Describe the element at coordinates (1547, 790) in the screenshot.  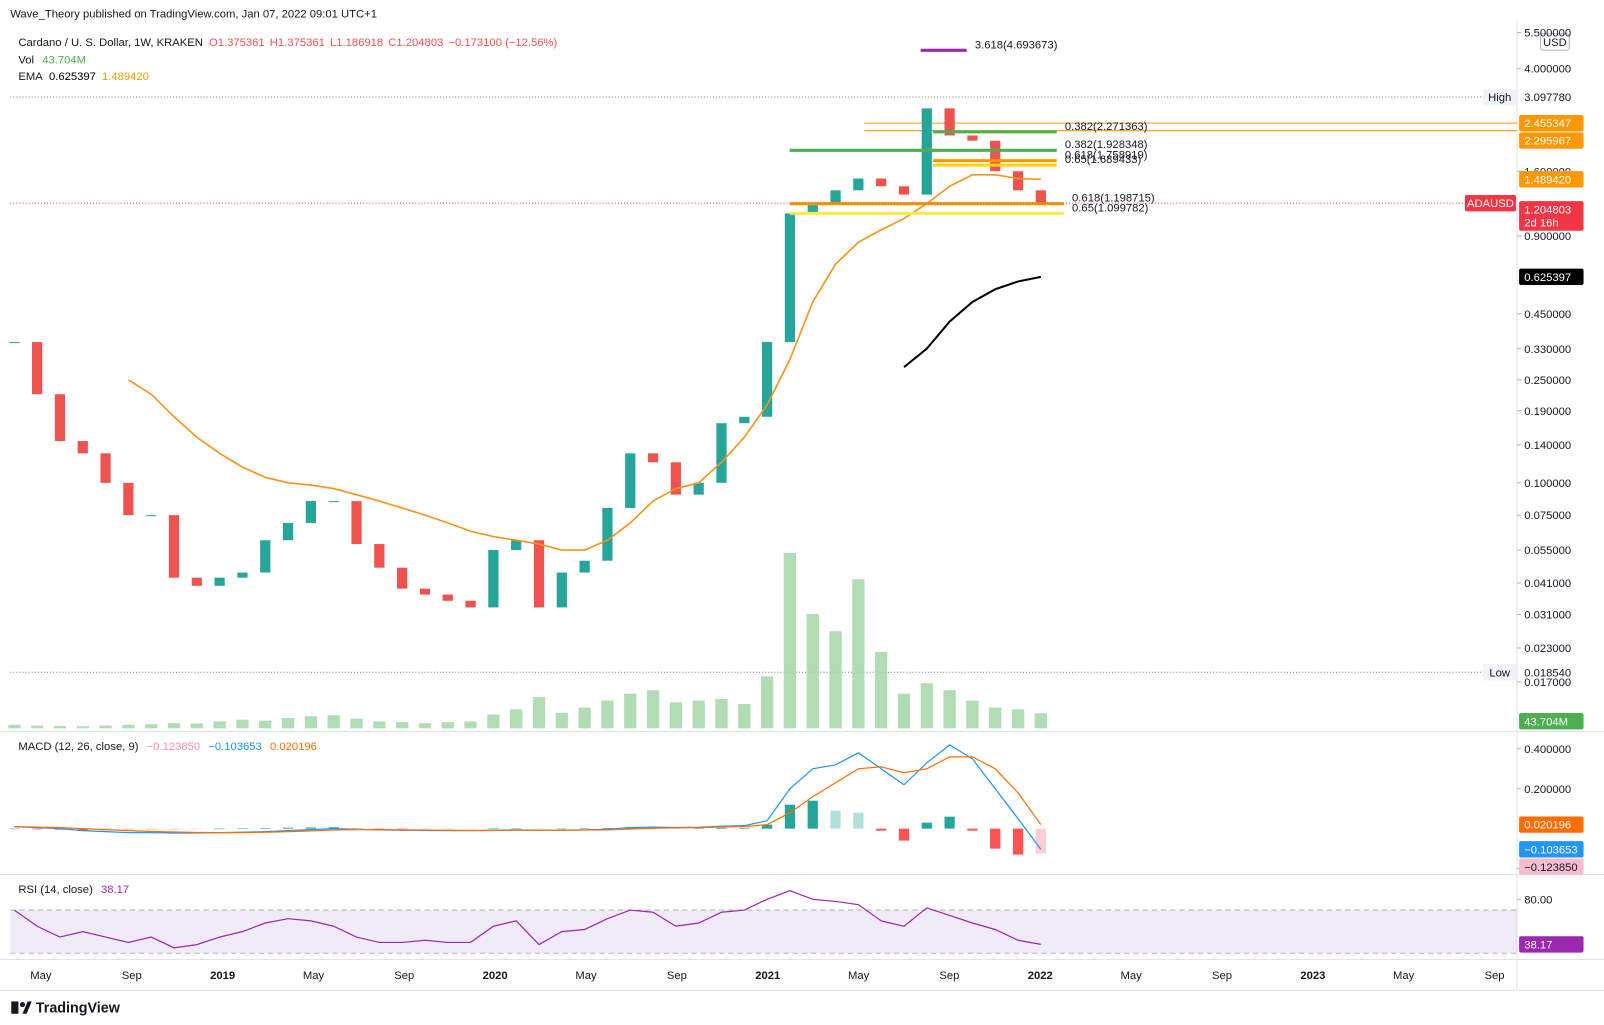
I see `y-tick-label: 0.200000` at that location.